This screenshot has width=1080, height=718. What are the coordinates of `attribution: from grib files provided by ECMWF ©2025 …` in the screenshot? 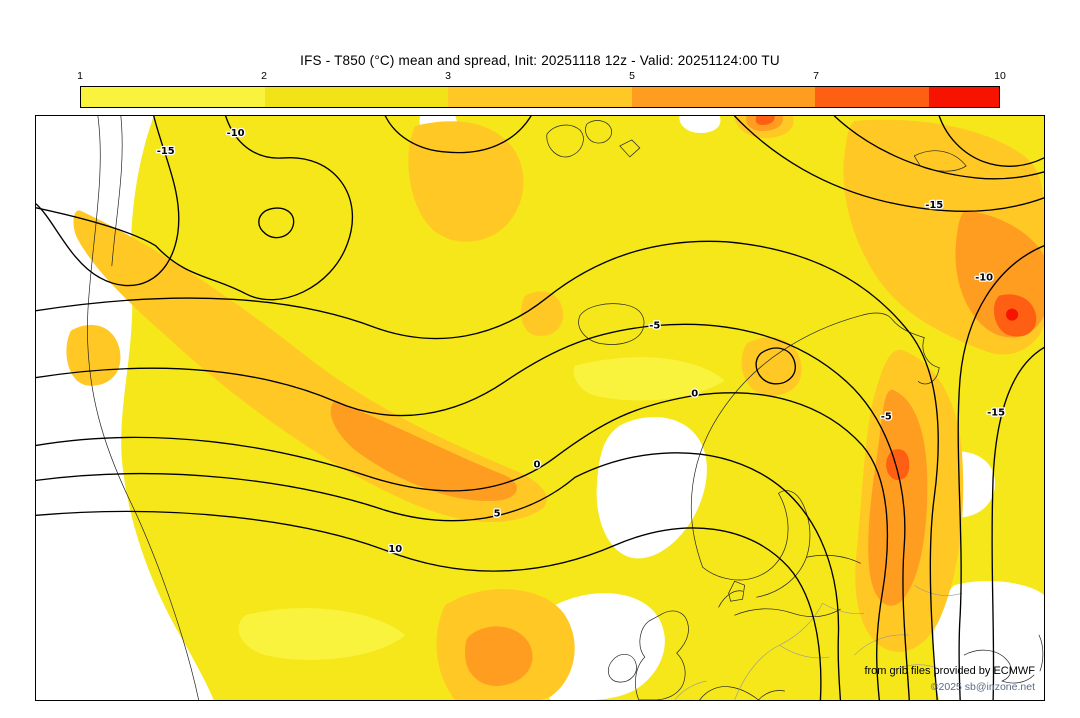 It's located at (949, 679).